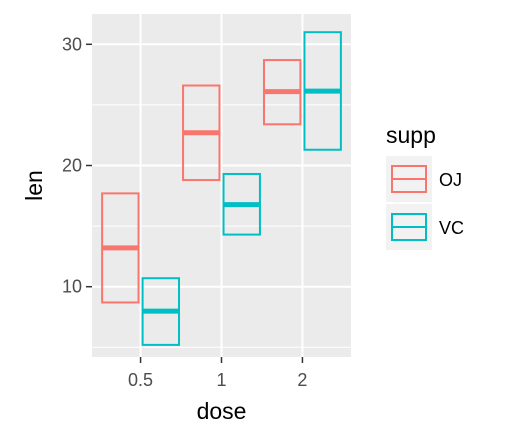 The height and width of the screenshot is (441, 518). I want to click on legend-key-oj, so click(409, 179).